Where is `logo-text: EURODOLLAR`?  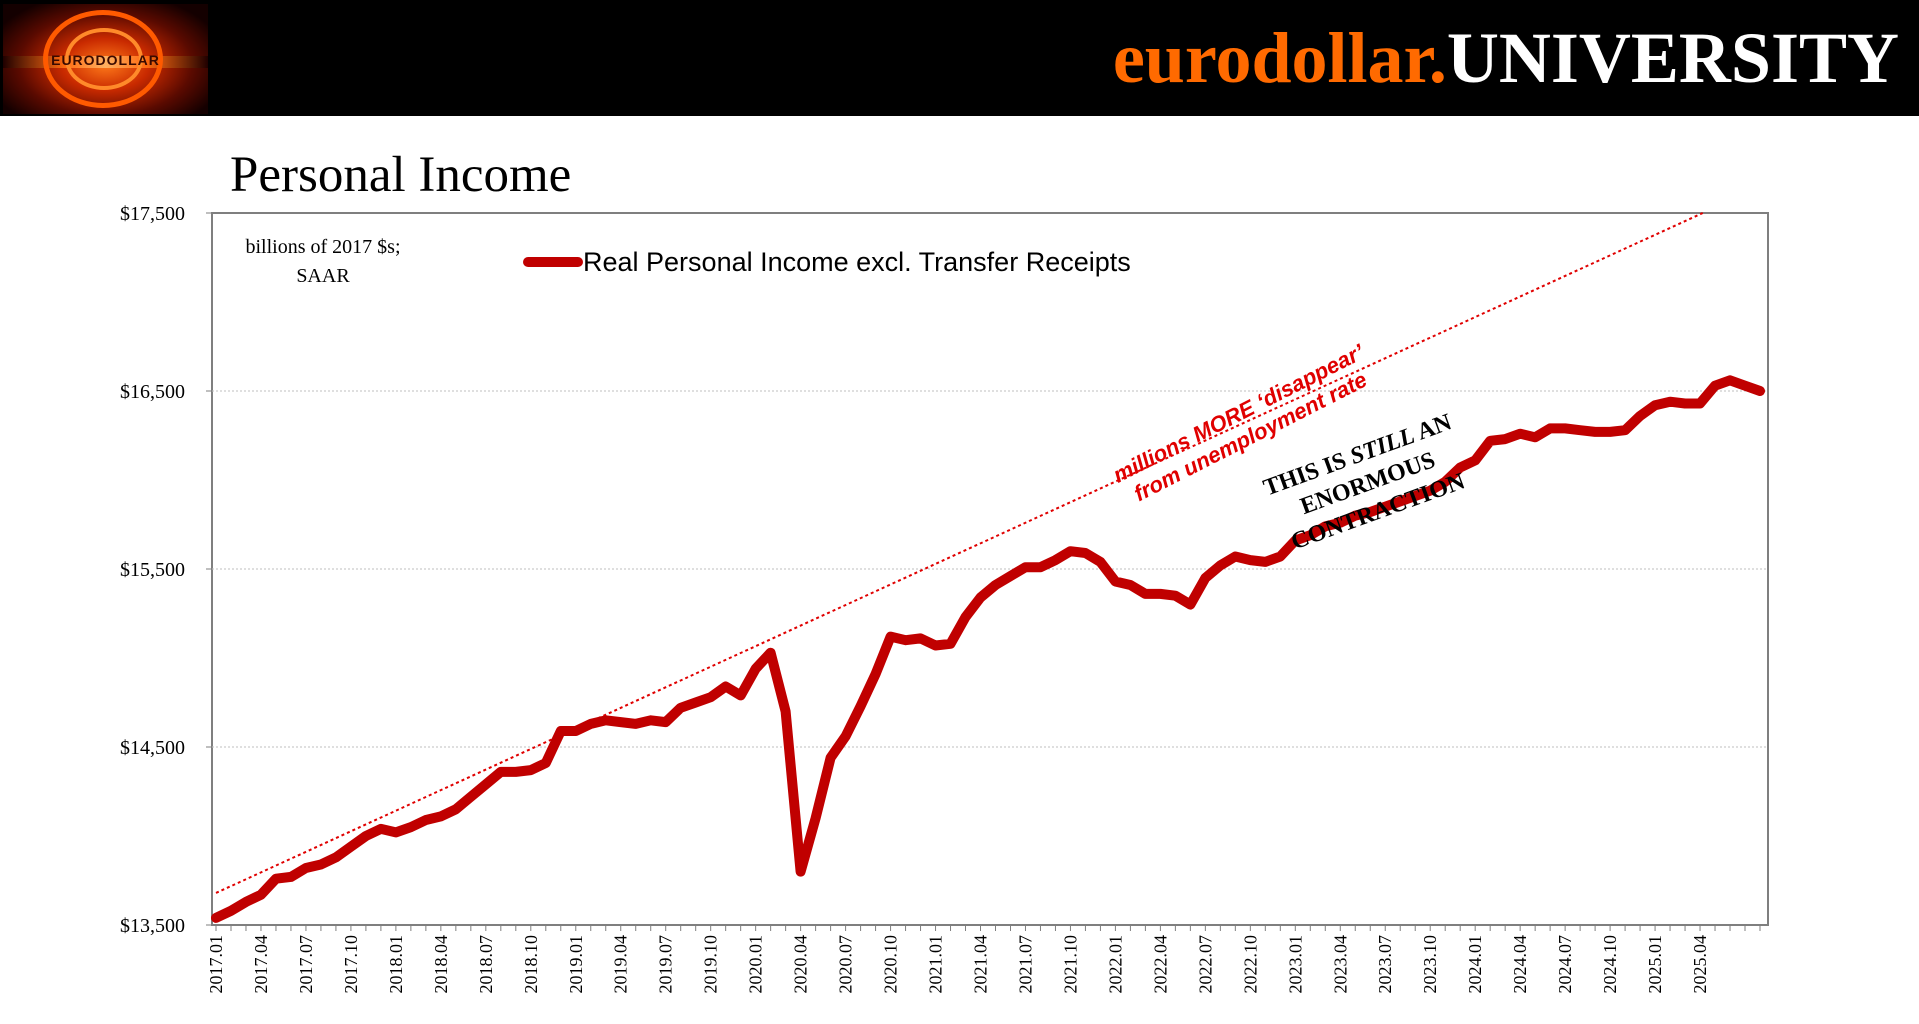
logo-text: EURODOLLAR is located at coordinates (105, 60).